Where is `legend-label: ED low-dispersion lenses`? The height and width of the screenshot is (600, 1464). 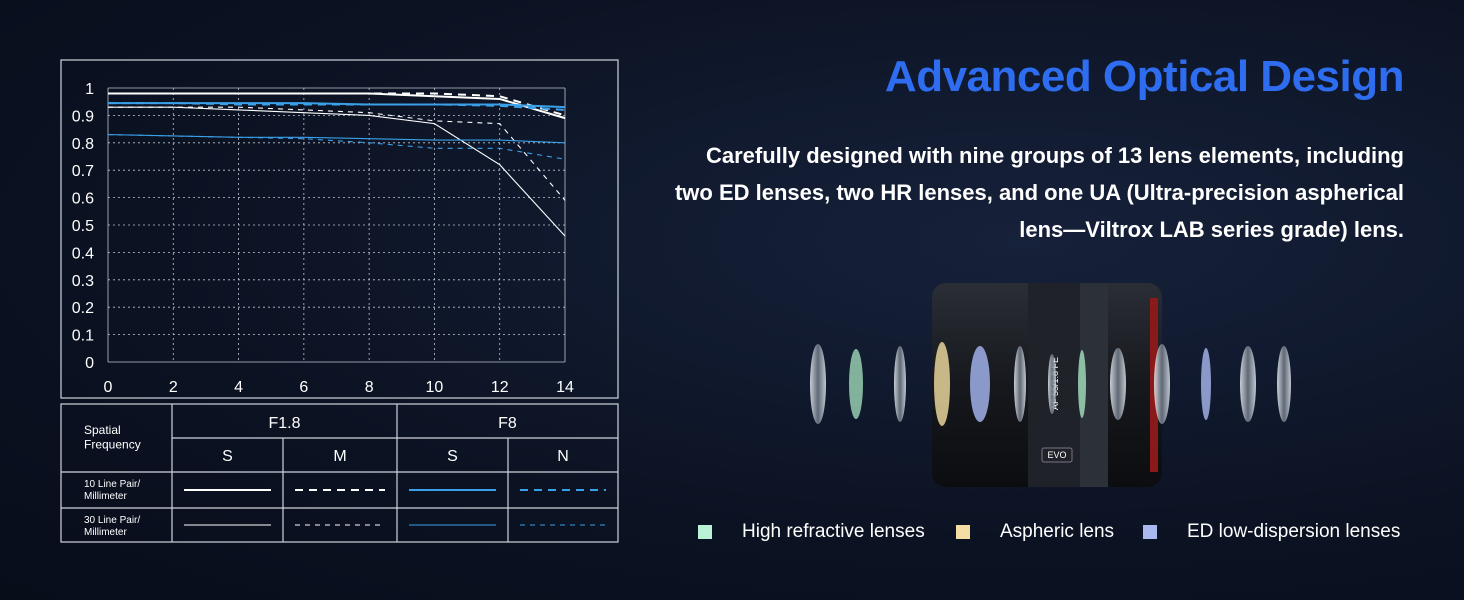 legend-label: ED low-dispersion lenses is located at coordinates (1294, 531).